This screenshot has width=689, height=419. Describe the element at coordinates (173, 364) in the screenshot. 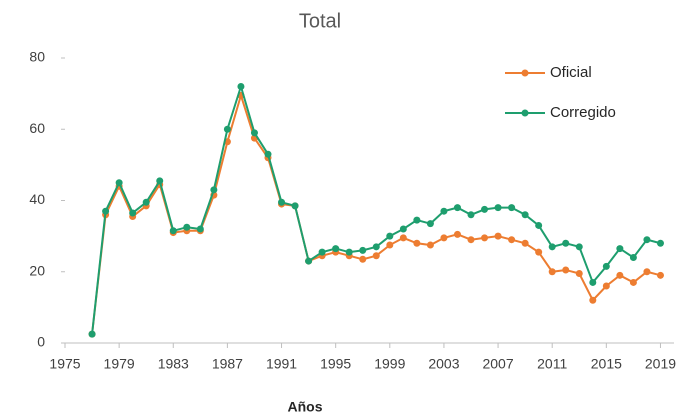

I see `x-tick-label: 1983` at that location.